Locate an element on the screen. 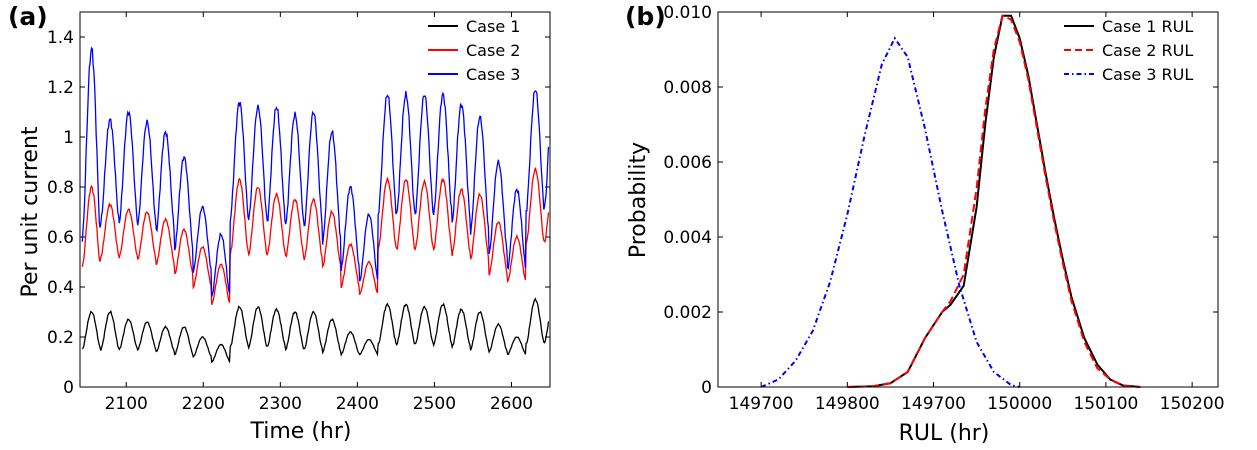 The image size is (1257, 450). x-tick-label: 2400 is located at coordinates (357, 404).